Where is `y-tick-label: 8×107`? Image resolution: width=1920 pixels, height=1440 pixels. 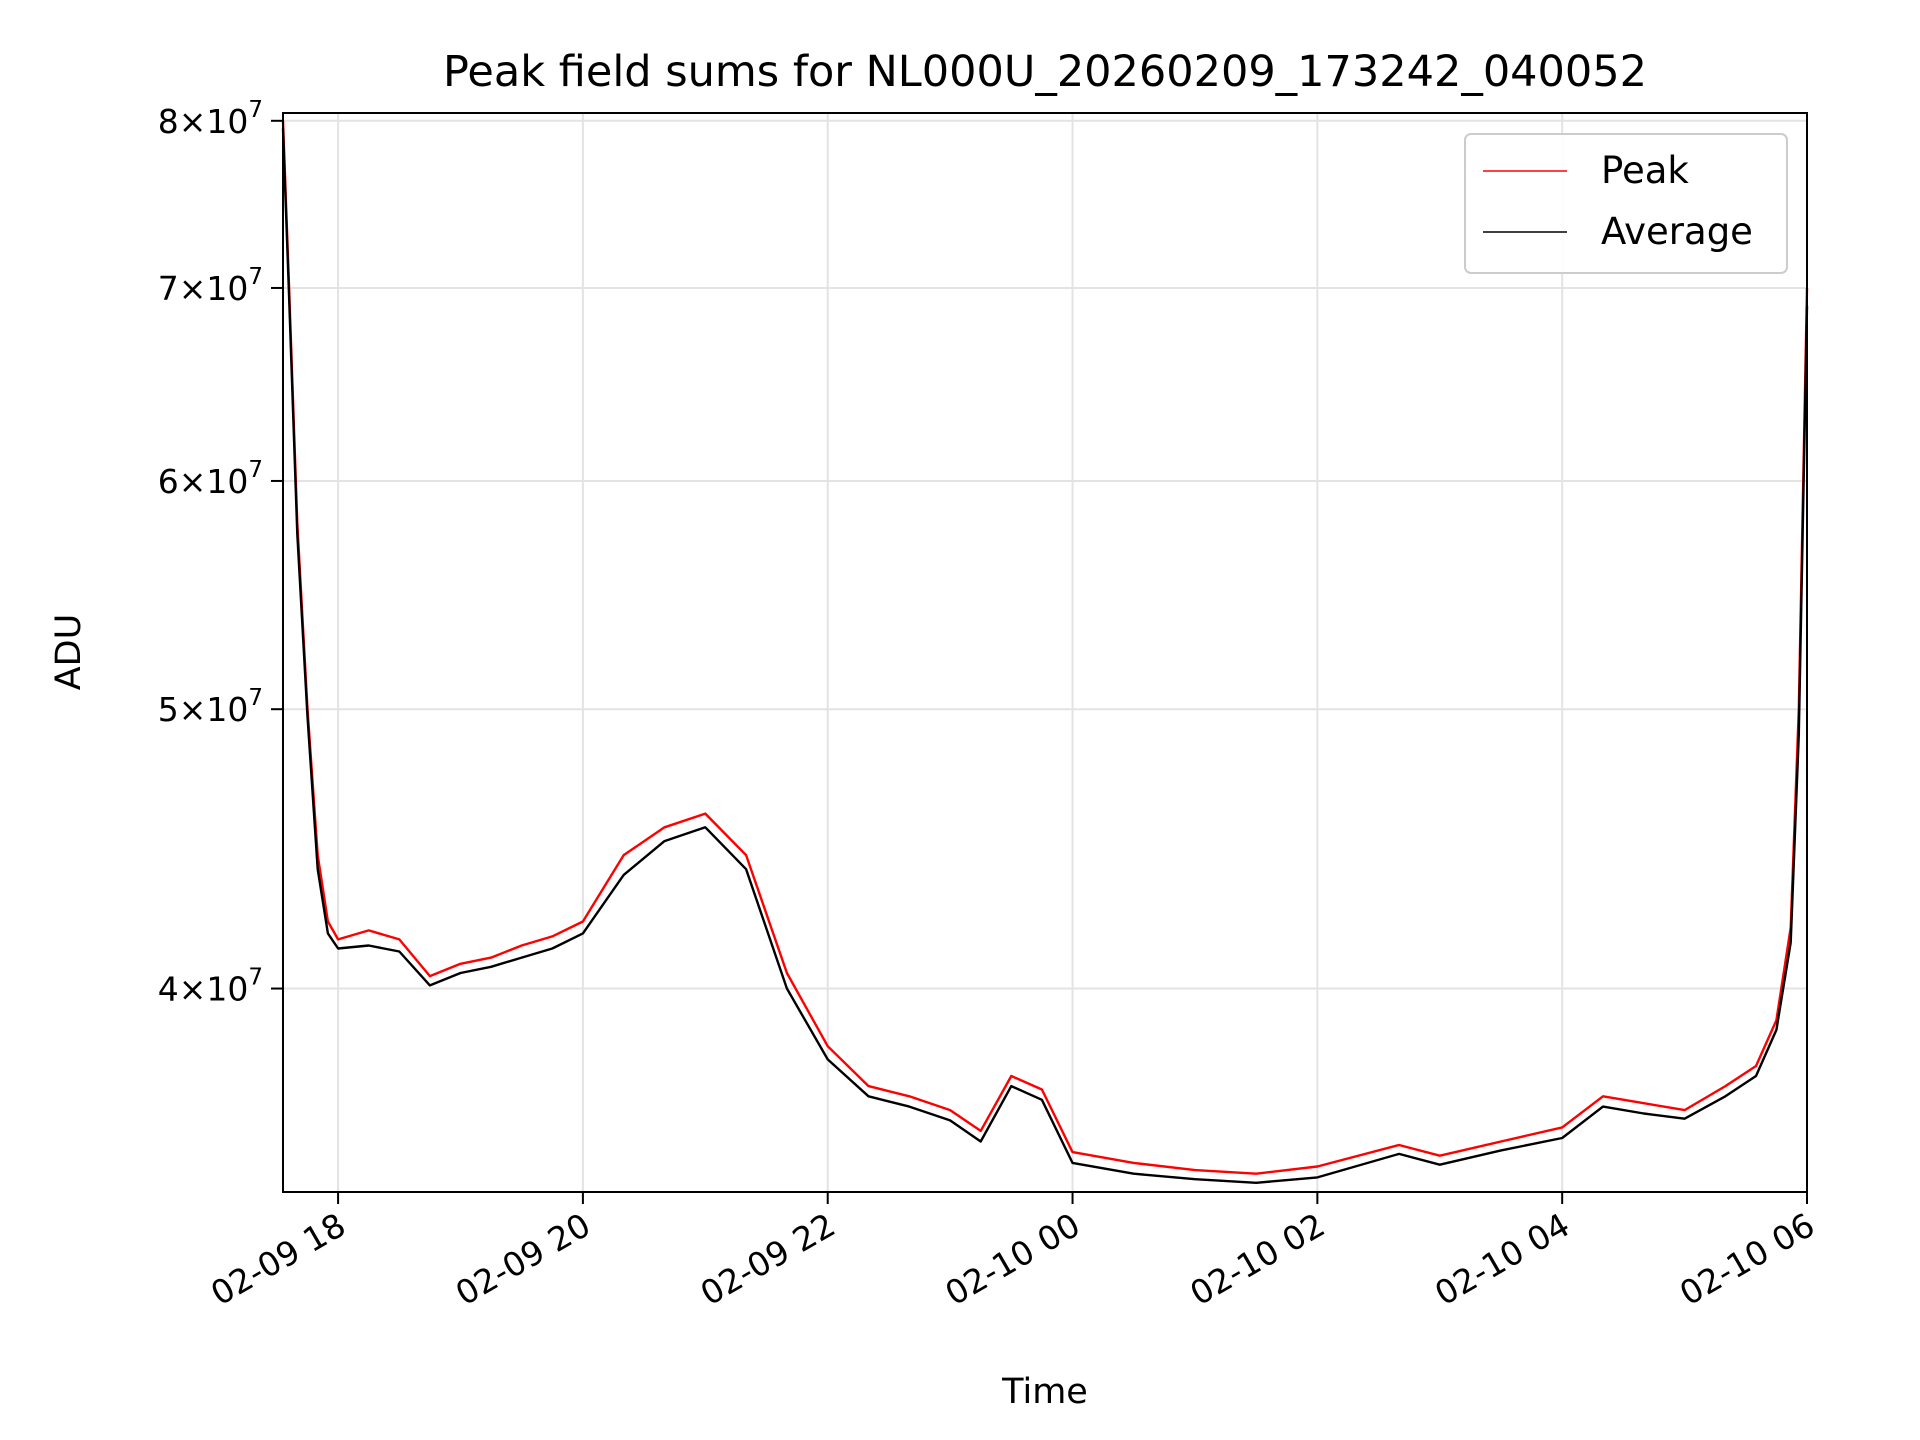 y-tick-label: 8×107 is located at coordinates (210, 119).